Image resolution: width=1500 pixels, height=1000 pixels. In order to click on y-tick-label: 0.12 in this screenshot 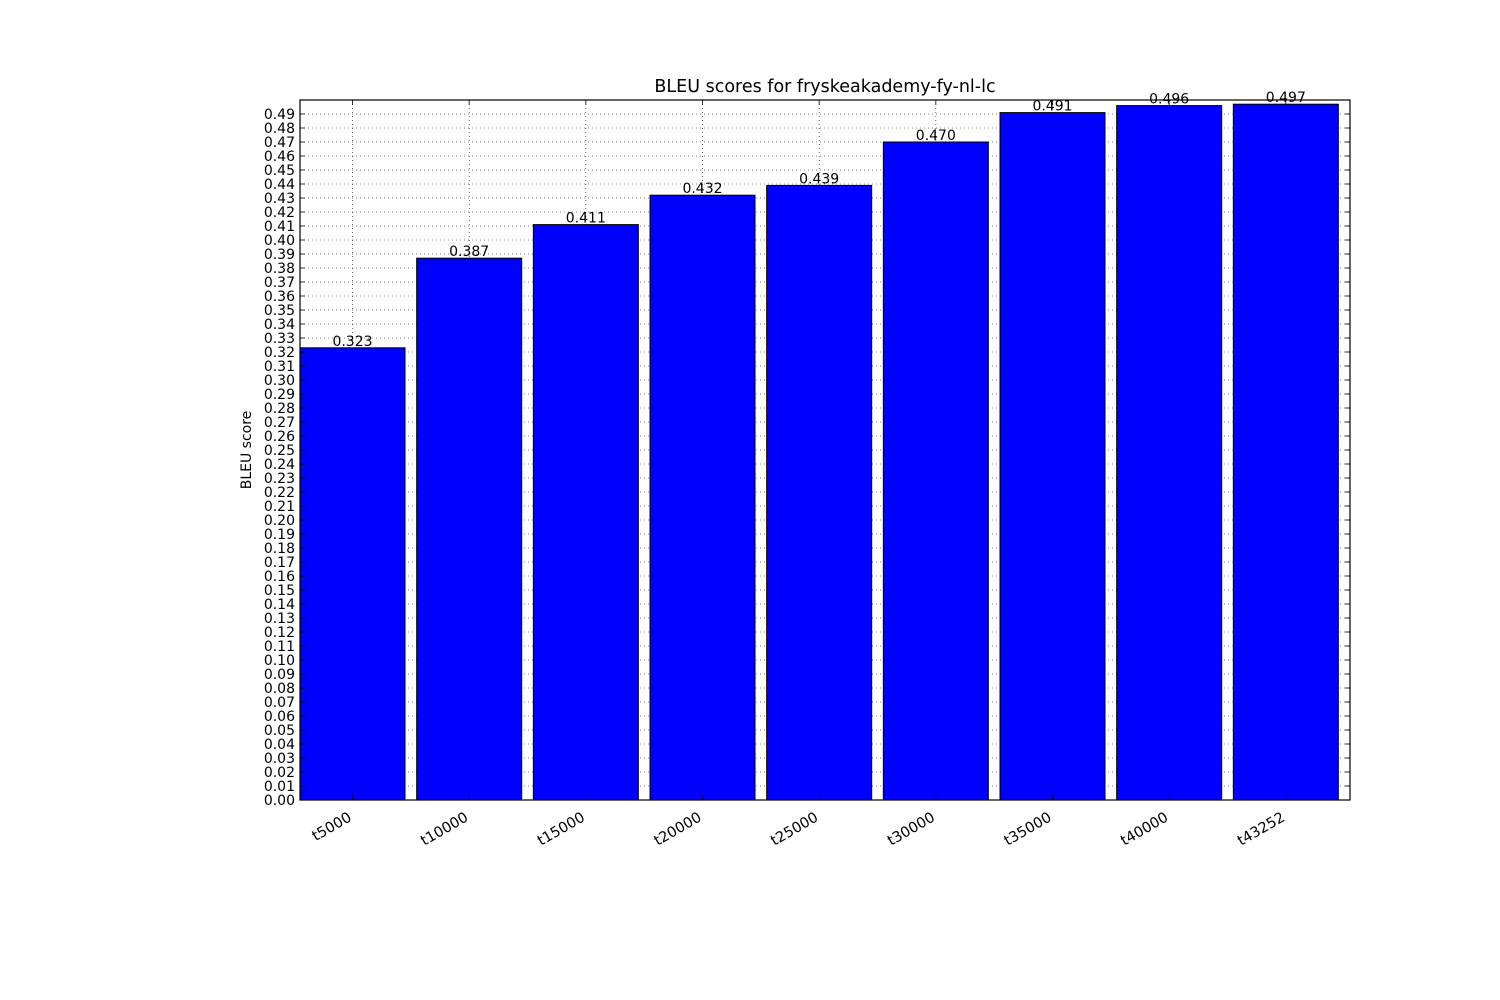, I will do `click(279, 633)`.